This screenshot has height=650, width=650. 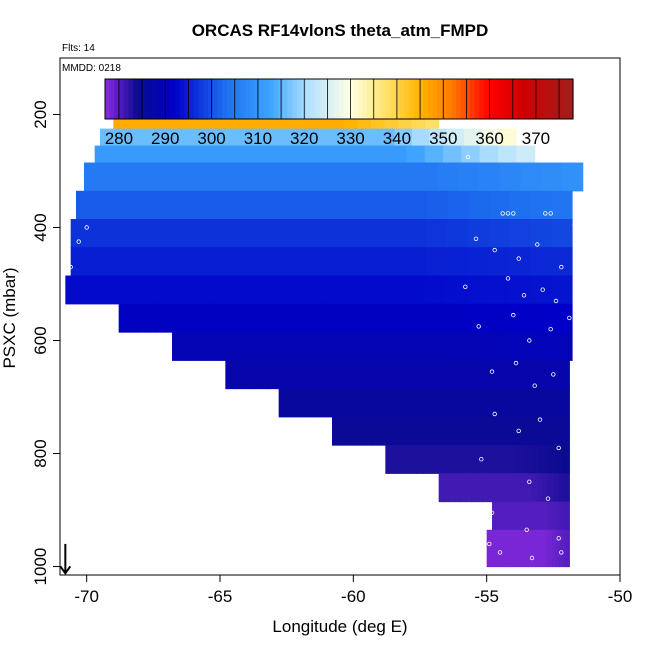 I want to click on x-tick-label: -65, so click(x=220, y=596).